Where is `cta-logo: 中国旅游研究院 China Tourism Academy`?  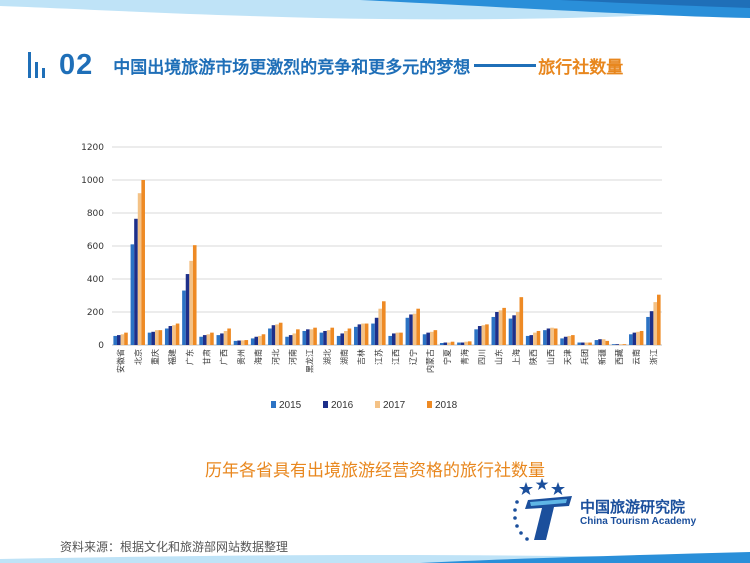 cta-logo: 中国旅游研究院 China Tourism Academy is located at coordinates (622, 513).